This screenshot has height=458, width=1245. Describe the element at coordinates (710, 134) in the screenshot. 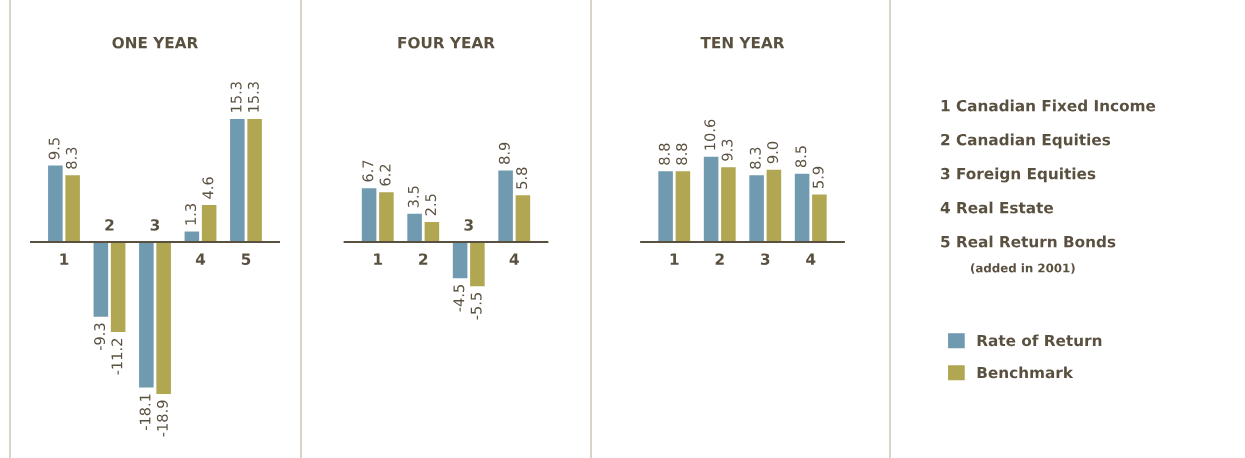

I see `data-label: 10.6` at that location.